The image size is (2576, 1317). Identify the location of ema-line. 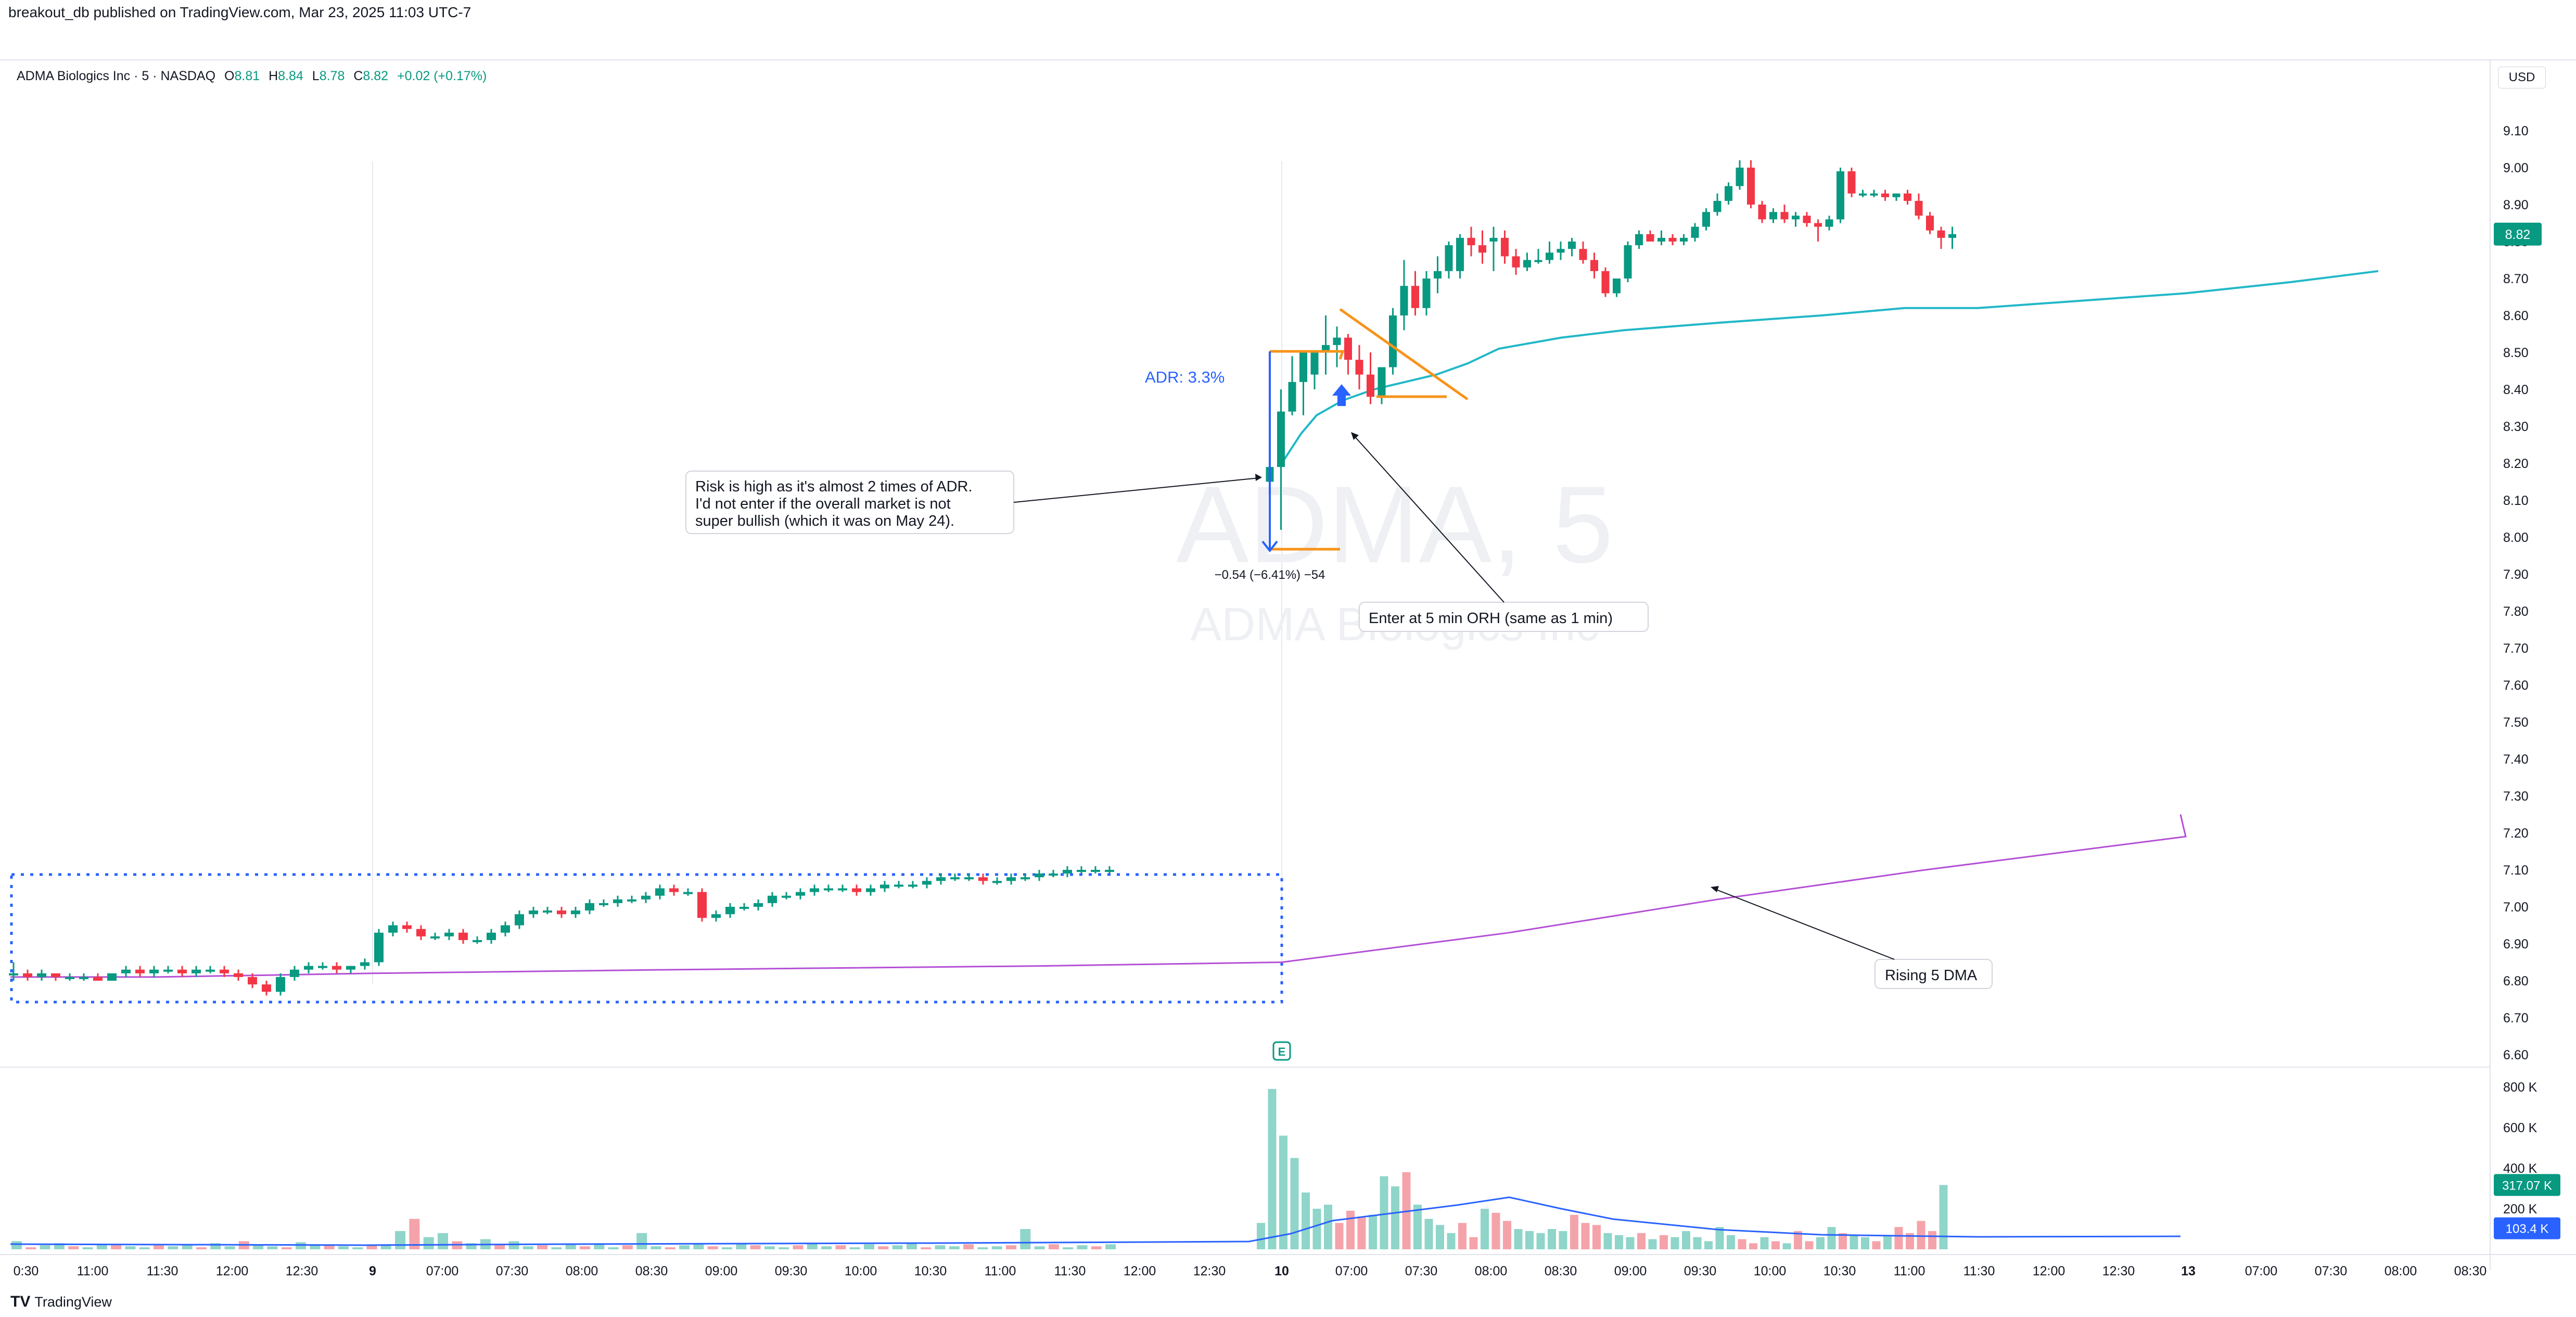
(1830, 367).